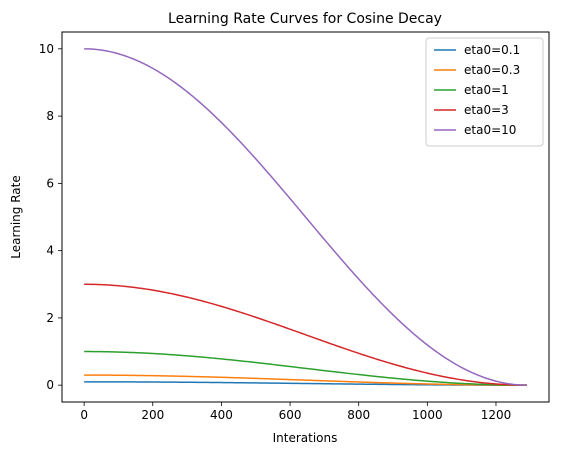  What do you see at coordinates (84, 415) in the screenshot?
I see `x-tick-label: 0` at bounding box center [84, 415].